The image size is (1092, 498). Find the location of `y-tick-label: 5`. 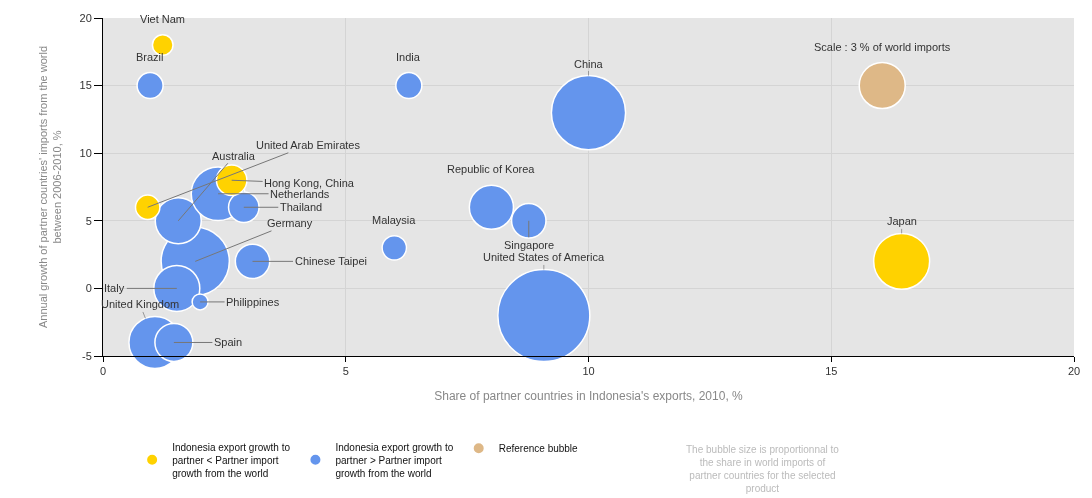

y-tick-label: 5 is located at coordinates (88, 220).